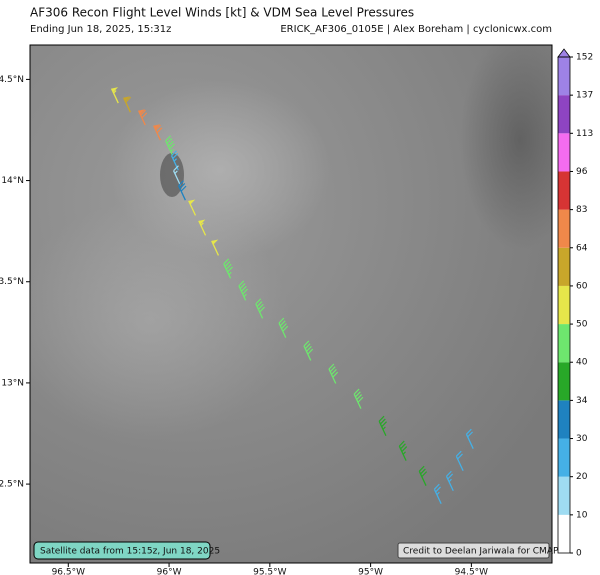 Image resolution: width=600 pixels, height=575 pixels. I want to click on y-tick-label: 13.5°N, so click(12, 282).